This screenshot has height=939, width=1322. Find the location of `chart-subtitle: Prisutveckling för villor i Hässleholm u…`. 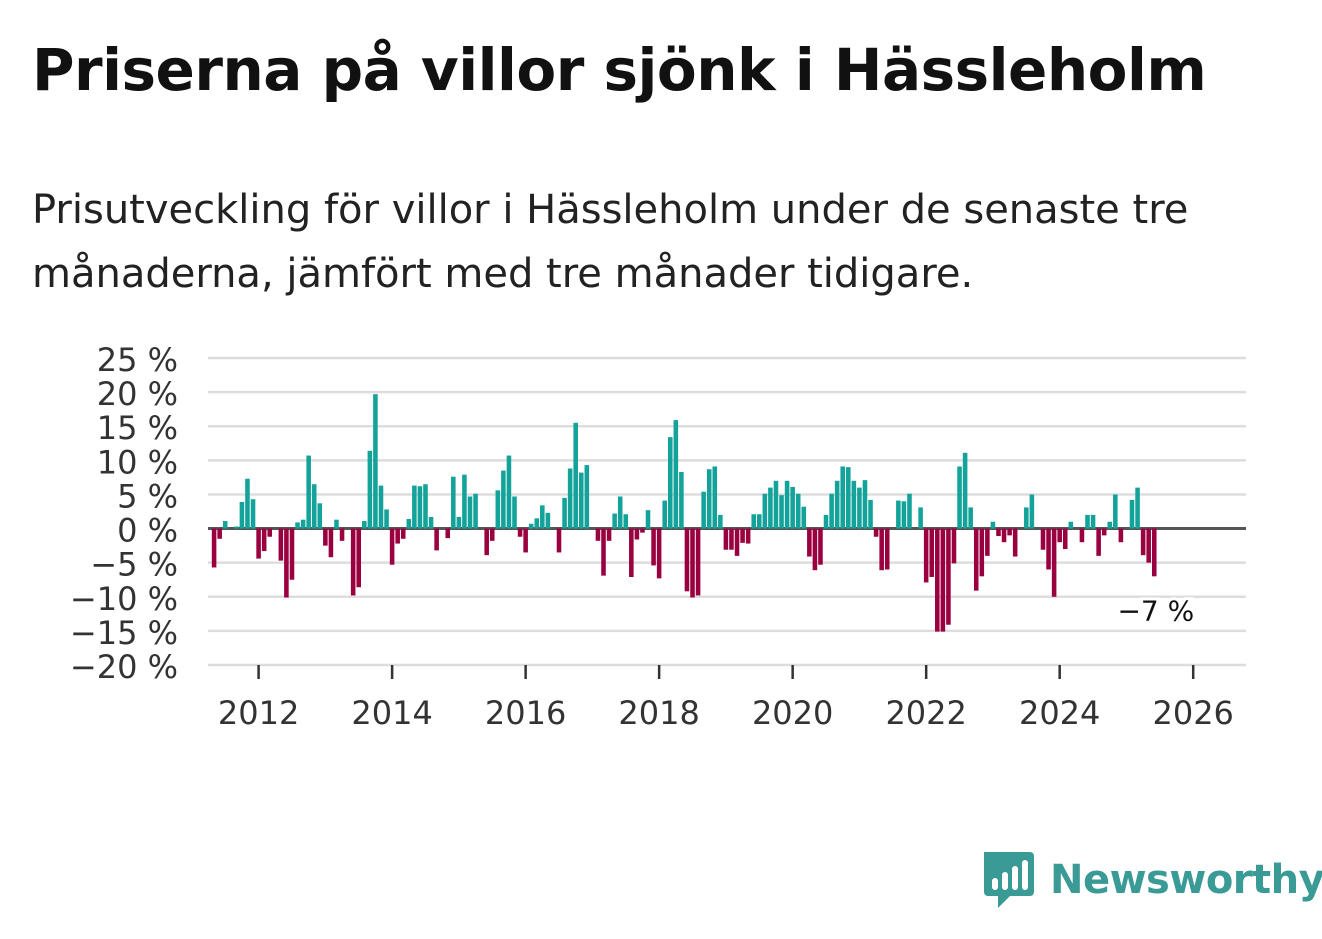

chart-subtitle: Prisutveckling för villor i Hässleholm u… is located at coordinates (610, 242).